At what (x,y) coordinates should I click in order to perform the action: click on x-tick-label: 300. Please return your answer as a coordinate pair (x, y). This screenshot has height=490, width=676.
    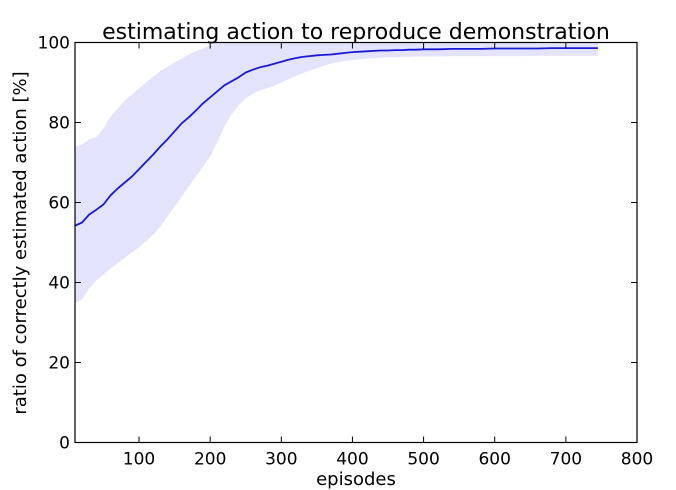
    Looking at the image, I should click on (281, 460).